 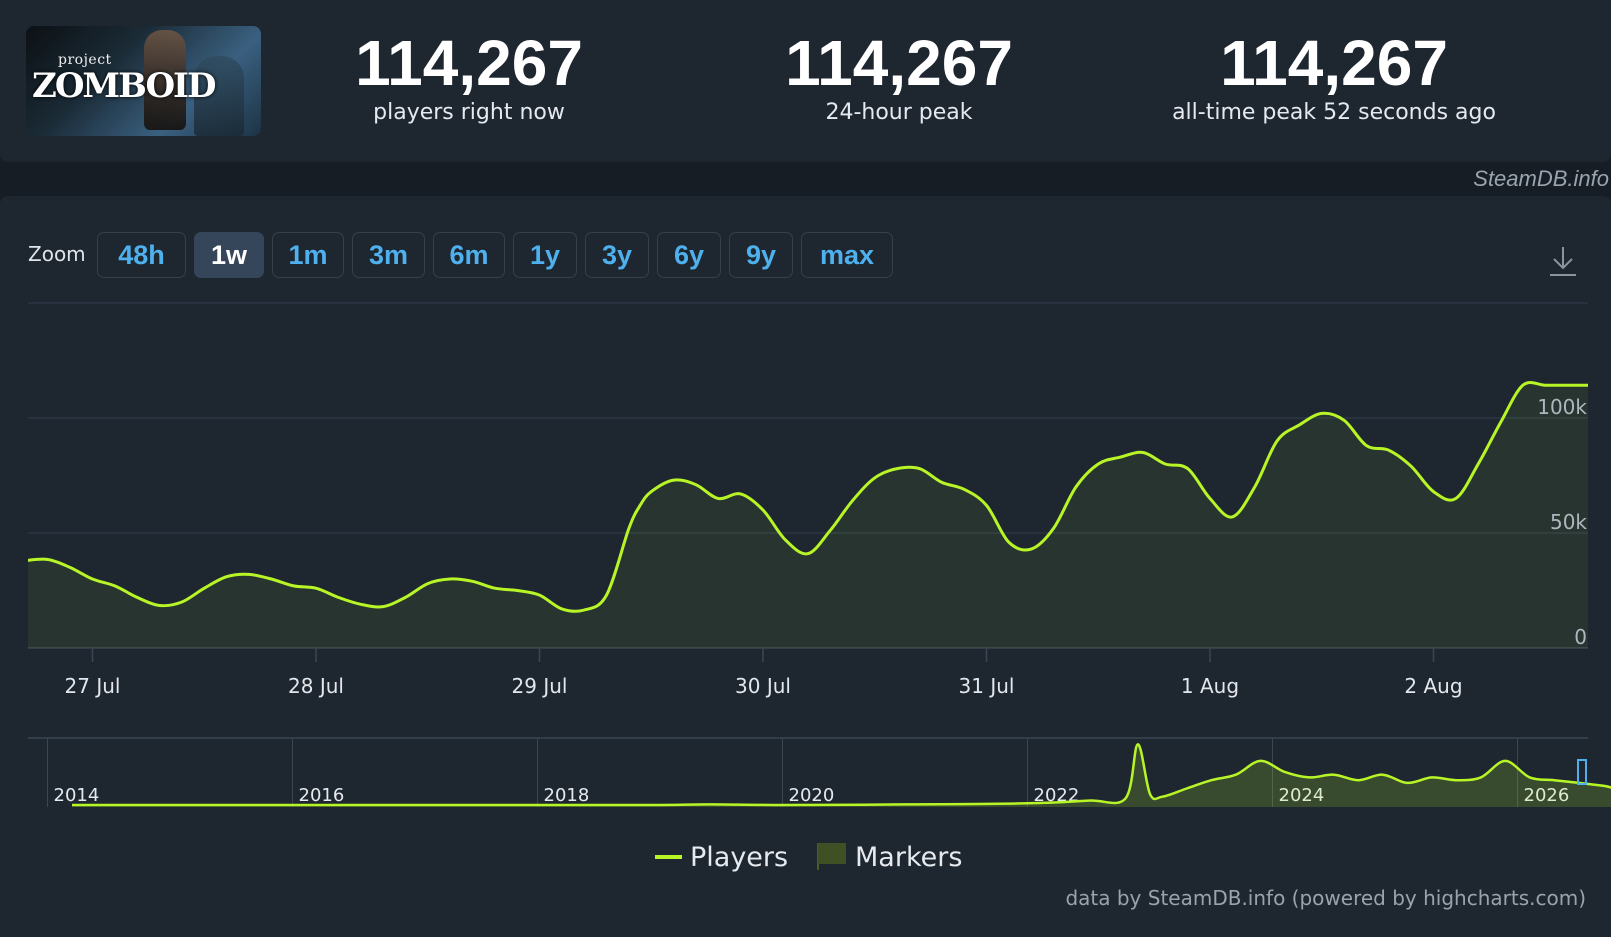 I want to click on zoom-button-9y: 9y, so click(x=761, y=255).